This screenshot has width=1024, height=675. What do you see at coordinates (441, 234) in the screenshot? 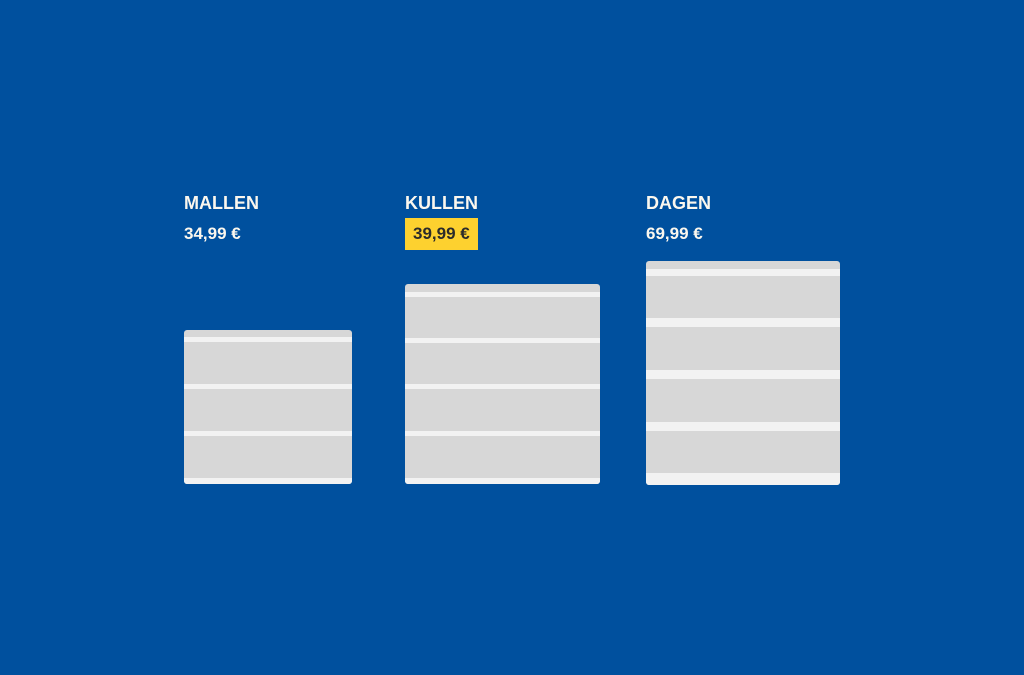
I see `product-price-highlighted: 39,99 €` at bounding box center [441, 234].